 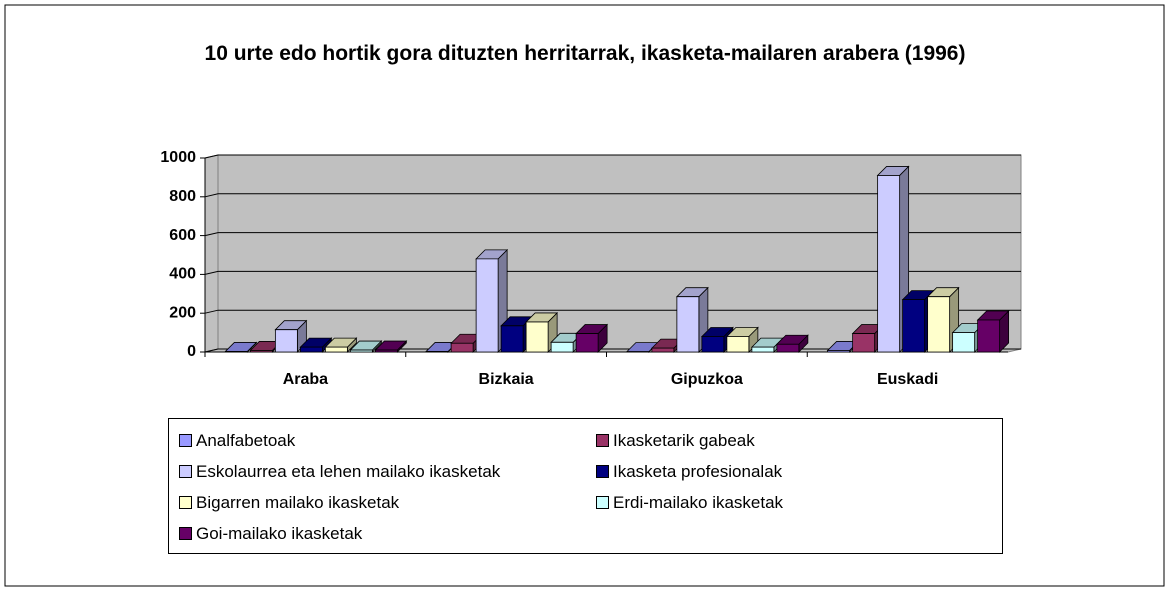 I want to click on x-tick-label: Euskadi, so click(x=907, y=379).